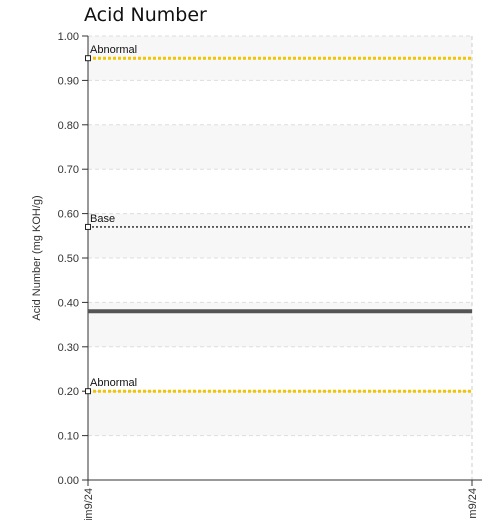 This screenshot has height=520, width=500. What do you see at coordinates (68, 437) in the screenshot?
I see `y-tick-label: 0.10` at bounding box center [68, 437].